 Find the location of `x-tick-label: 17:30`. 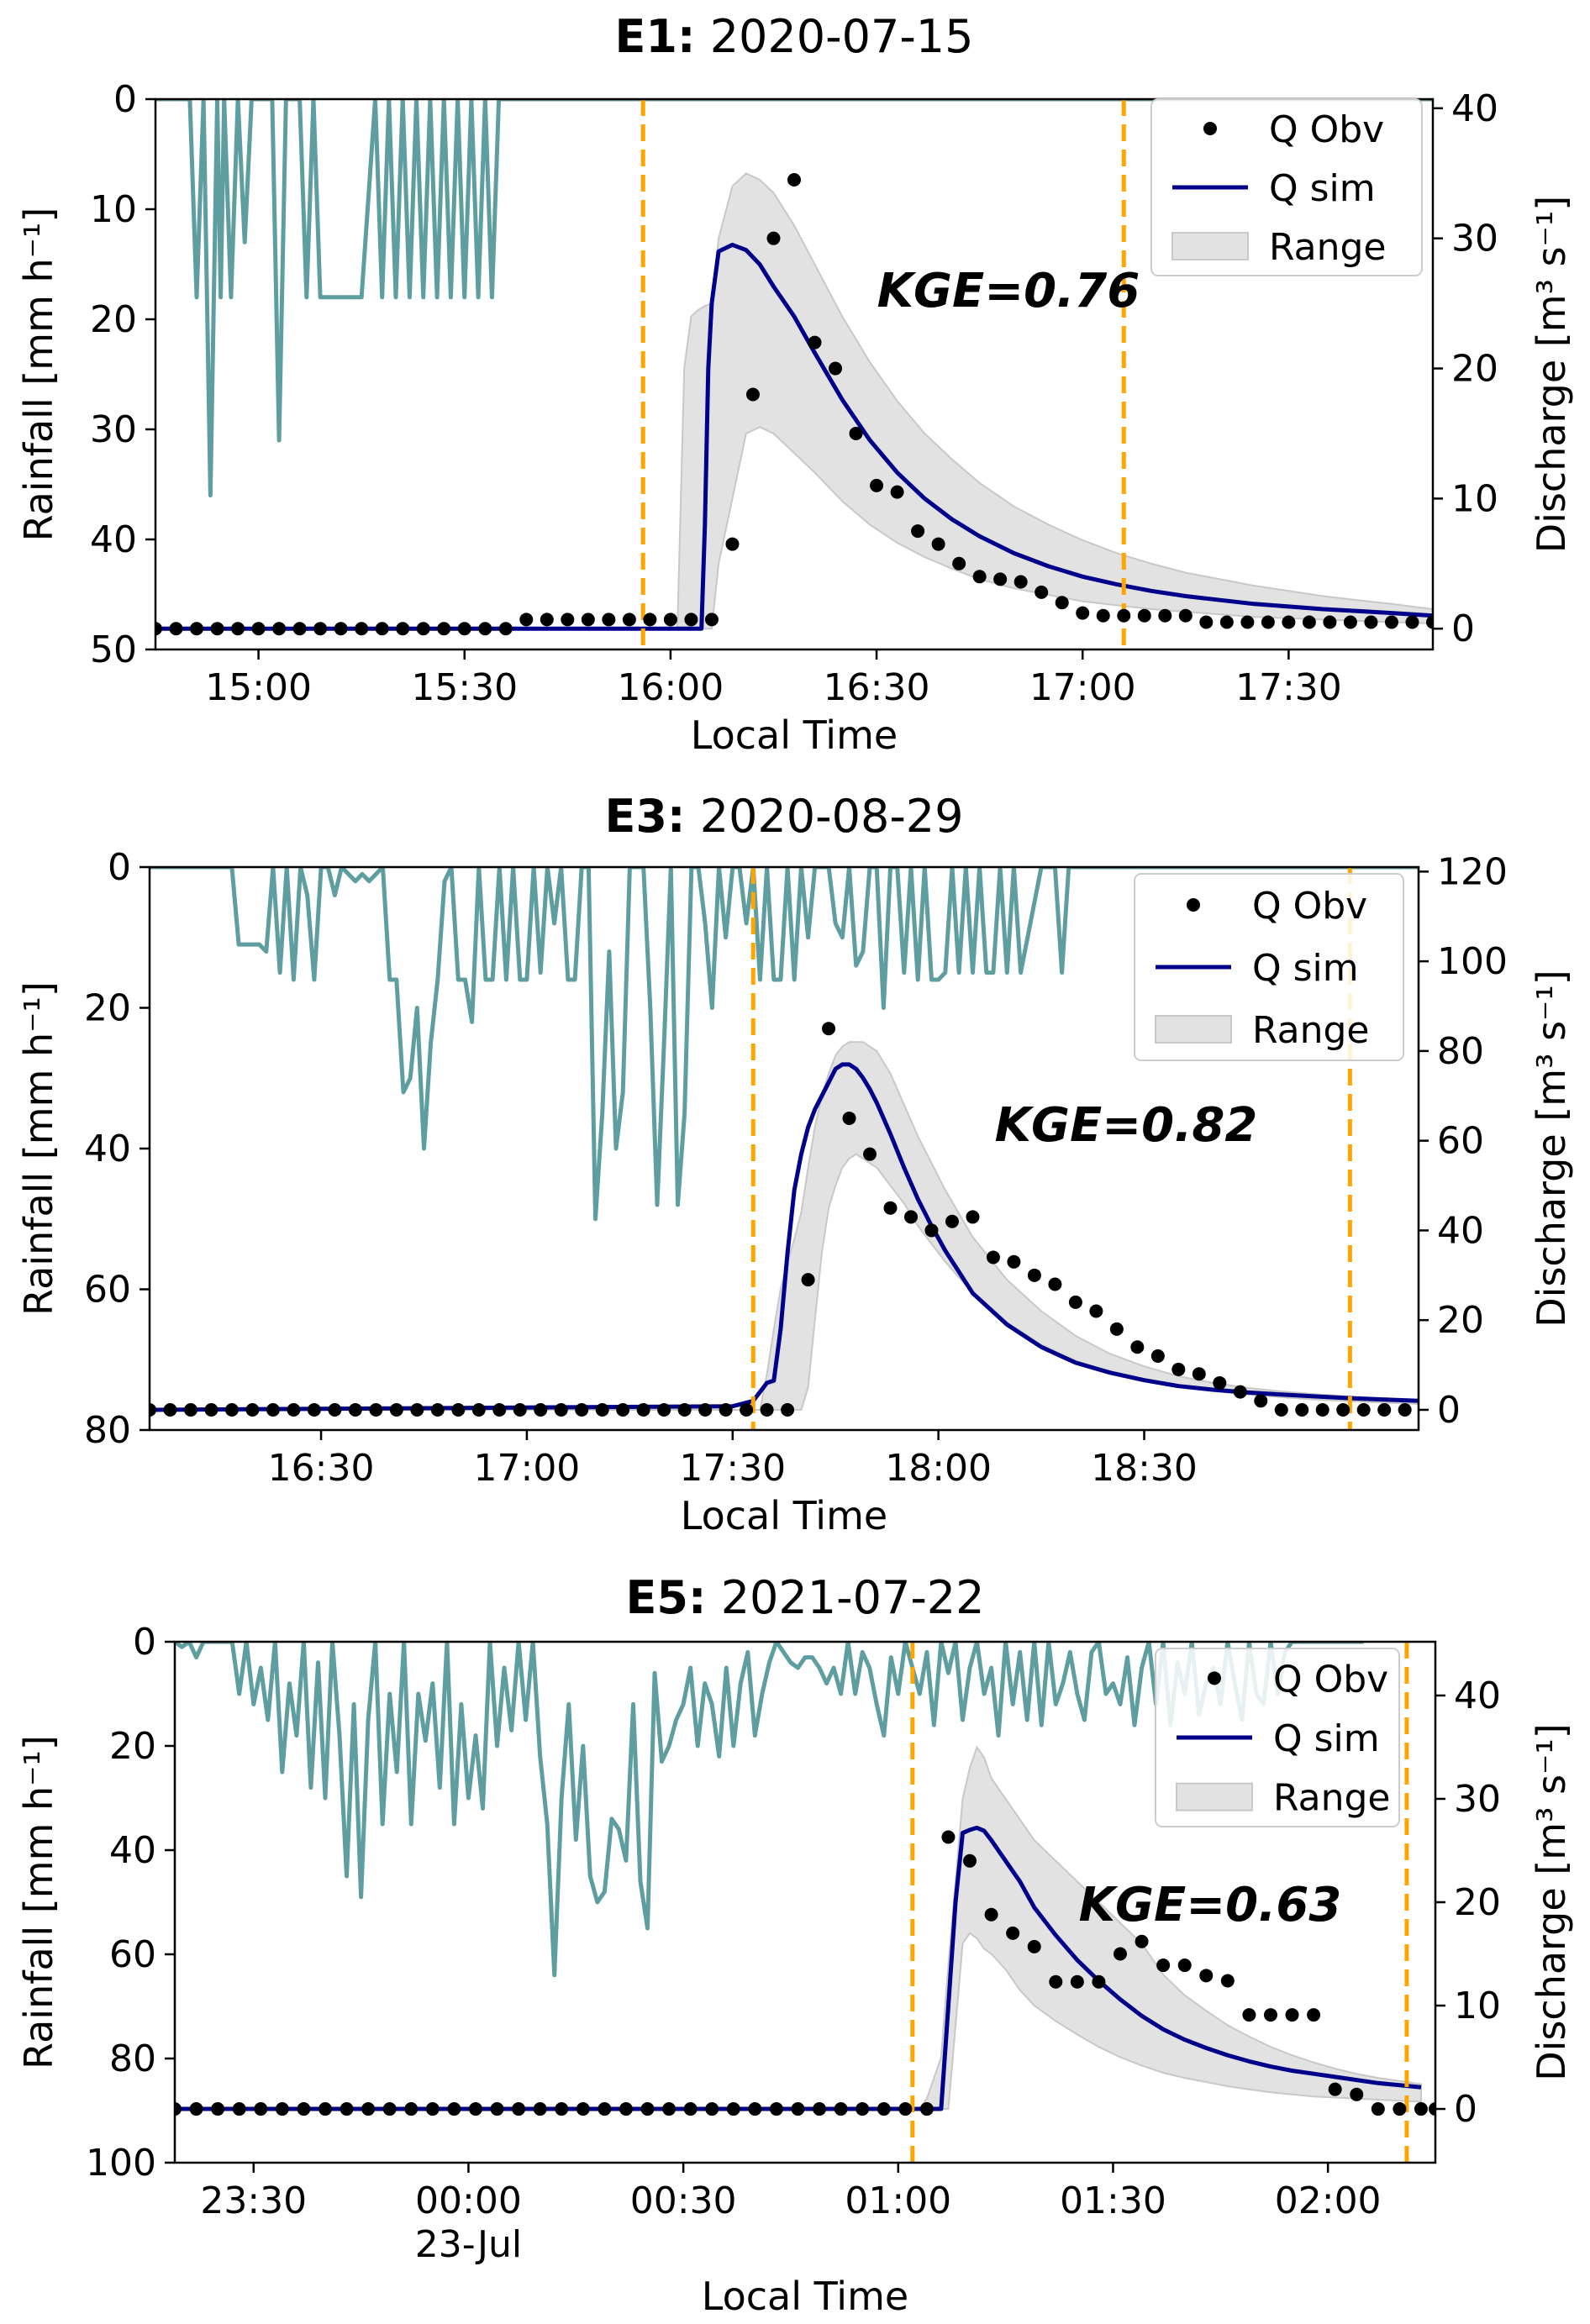

x-tick-label: 17:30 is located at coordinates (1288, 687).